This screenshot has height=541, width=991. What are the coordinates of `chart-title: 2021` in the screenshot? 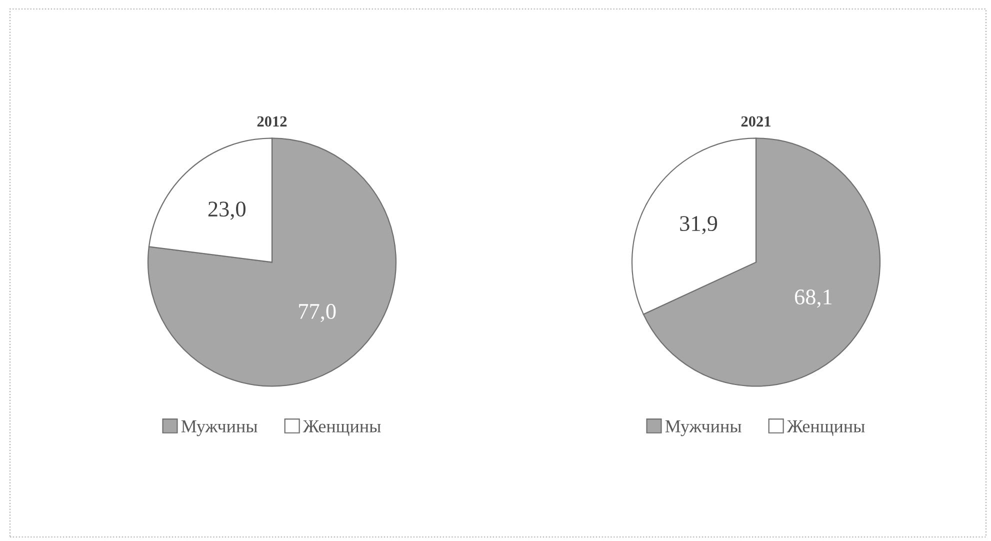 It's located at (755, 121).